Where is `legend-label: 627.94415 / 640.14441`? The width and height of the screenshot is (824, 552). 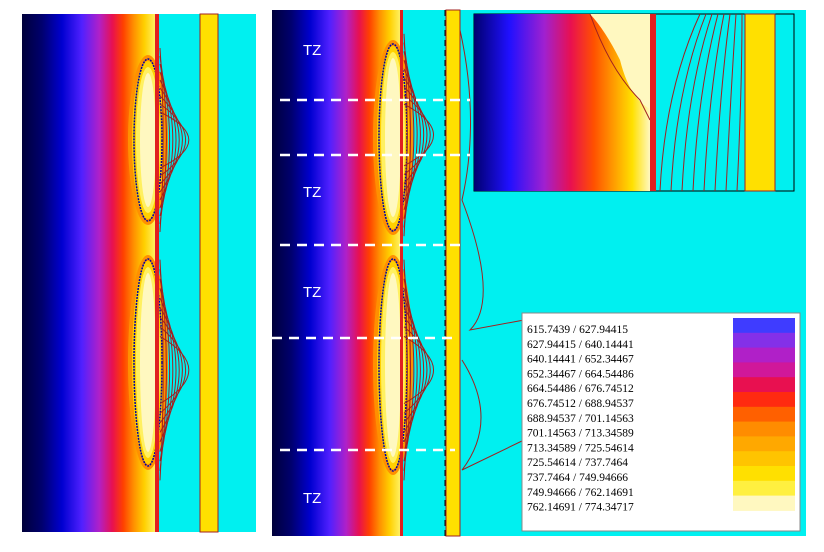 legend-label: 627.94415 / 640.14441 is located at coordinates (580, 345).